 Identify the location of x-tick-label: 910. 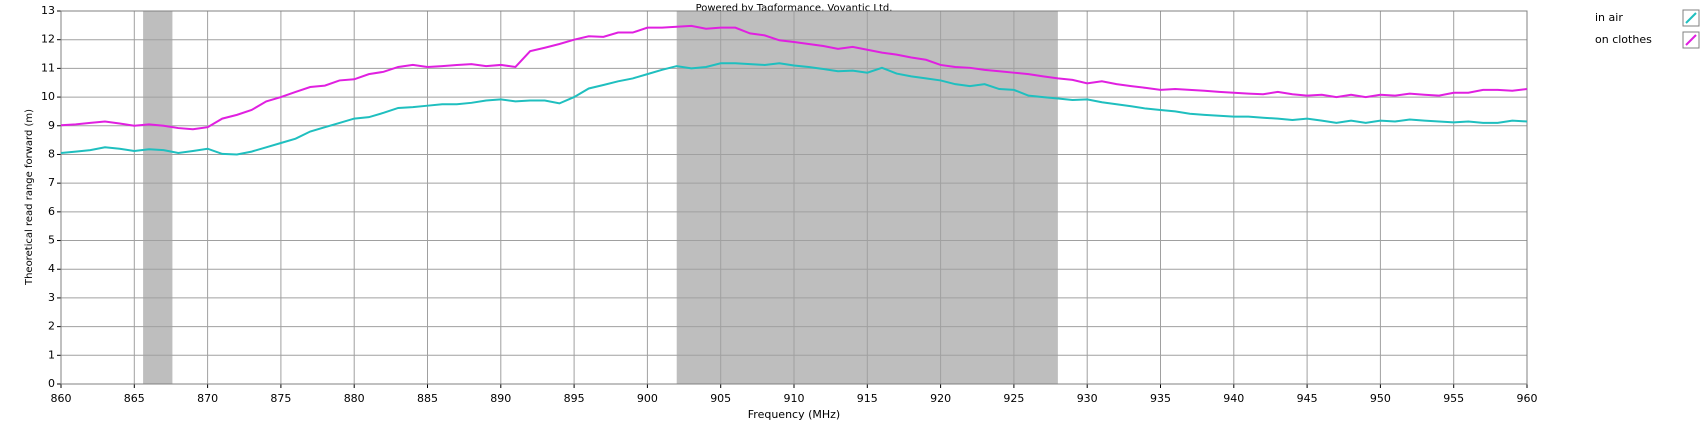
(794, 398).